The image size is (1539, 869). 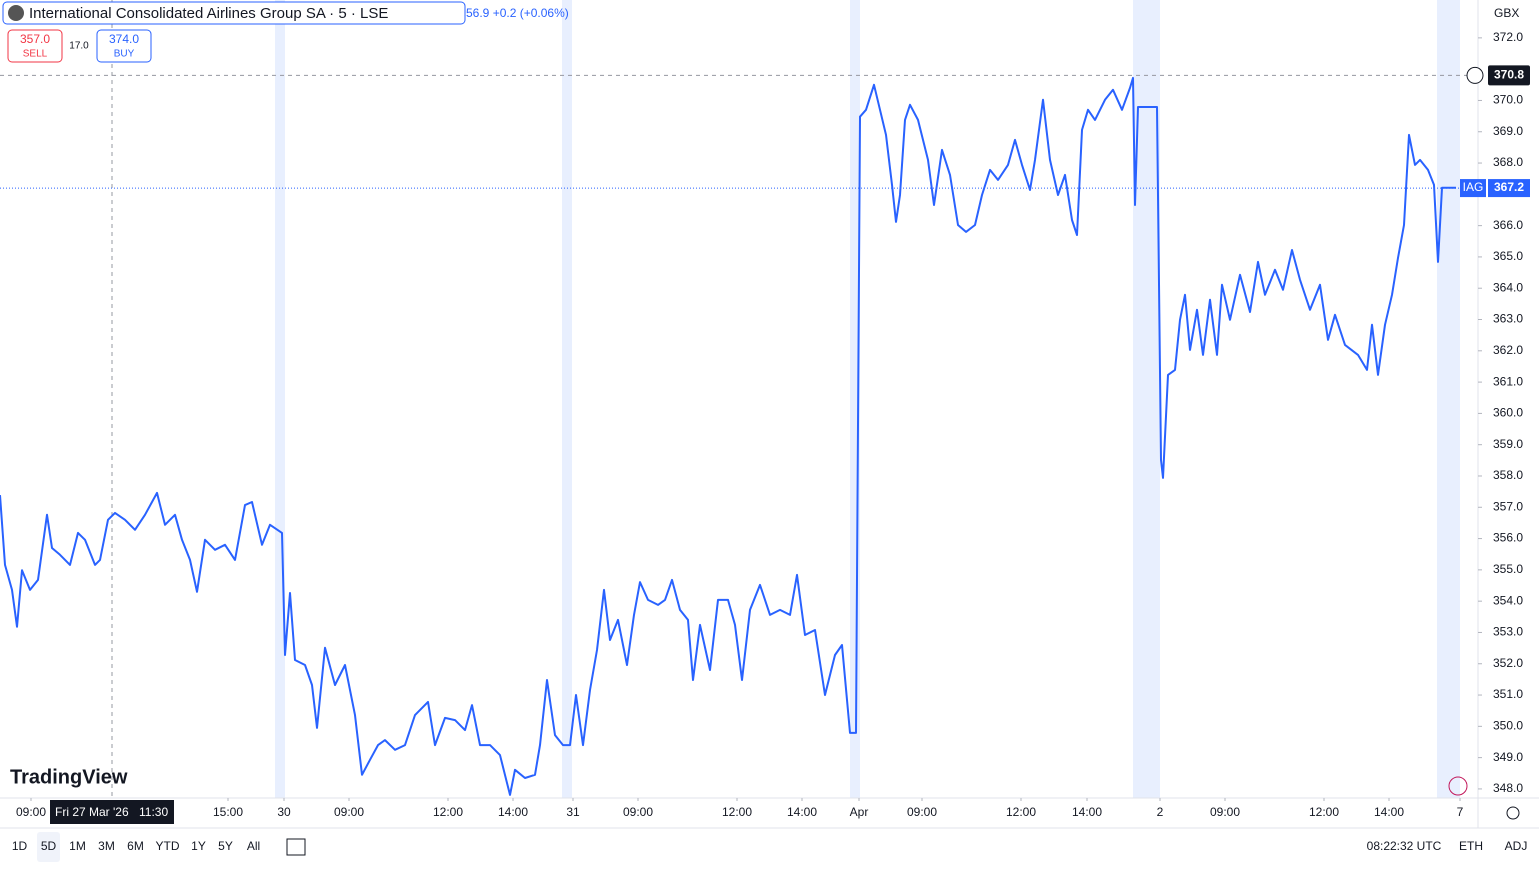 I want to click on y-tick-label: 365.0, so click(x=1508, y=256).